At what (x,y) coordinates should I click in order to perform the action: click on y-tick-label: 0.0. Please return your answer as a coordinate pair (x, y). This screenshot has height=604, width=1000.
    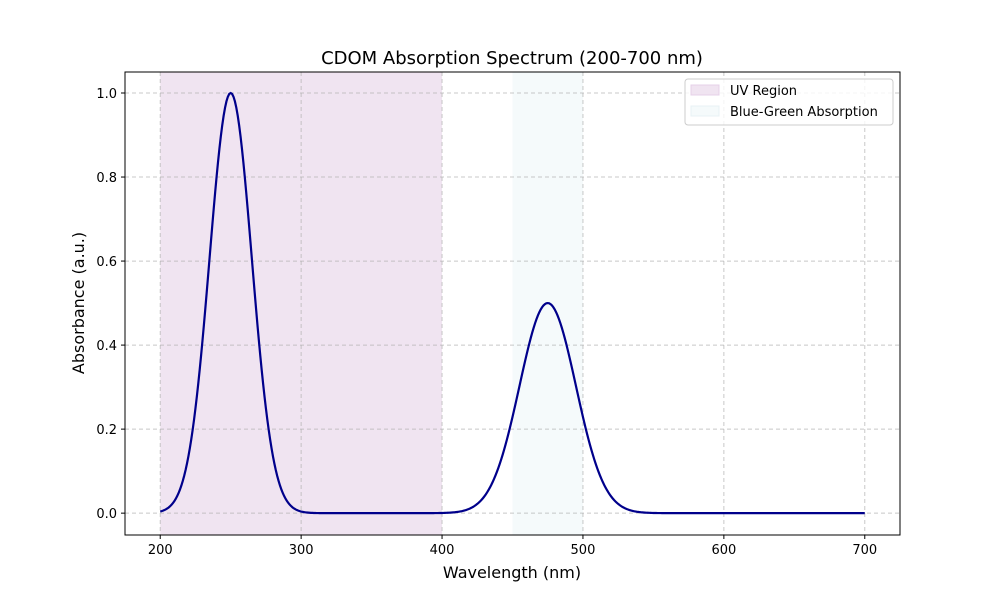
    Looking at the image, I should click on (106, 514).